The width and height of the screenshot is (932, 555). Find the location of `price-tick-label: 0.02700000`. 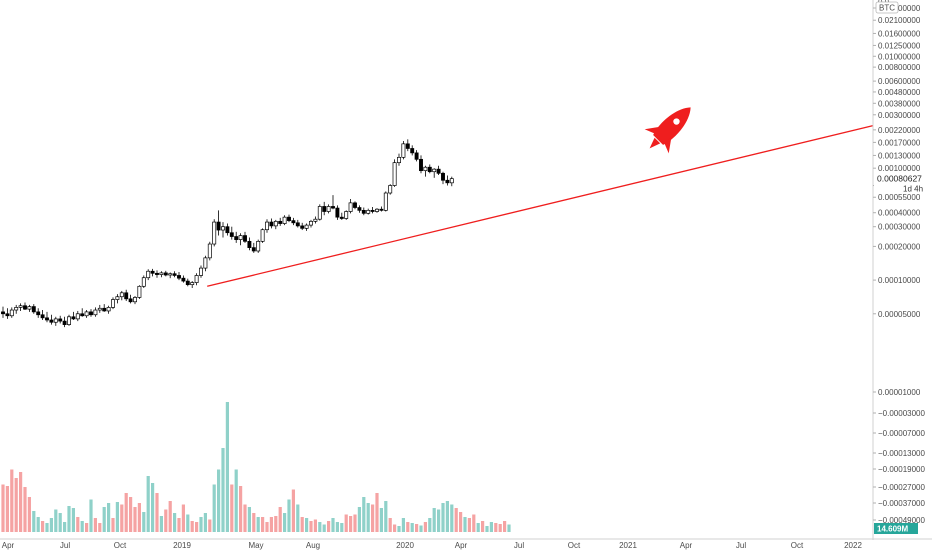

price-tick-label: 0.02700000 is located at coordinates (899, 8).